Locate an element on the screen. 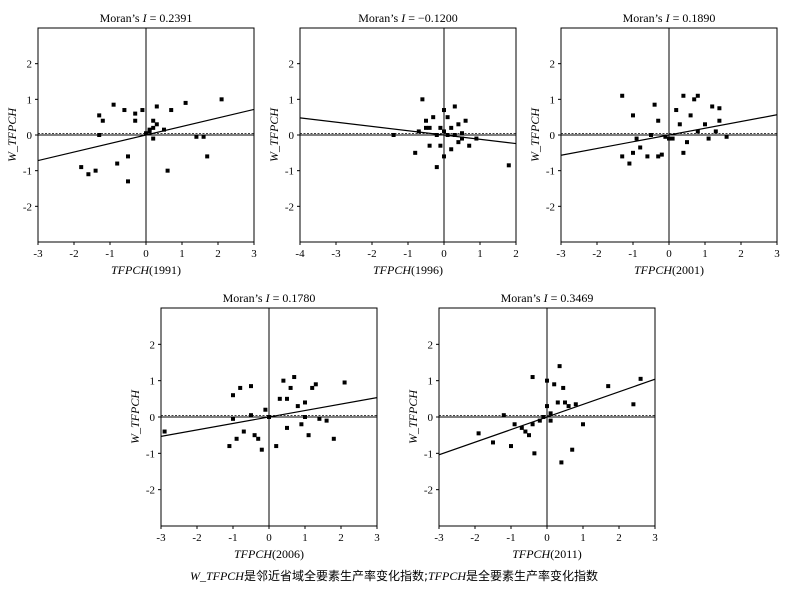 The width and height of the screenshot is (788, 594). x-axis-label: TFPCH(2011) is located at coordinates (547, 554).